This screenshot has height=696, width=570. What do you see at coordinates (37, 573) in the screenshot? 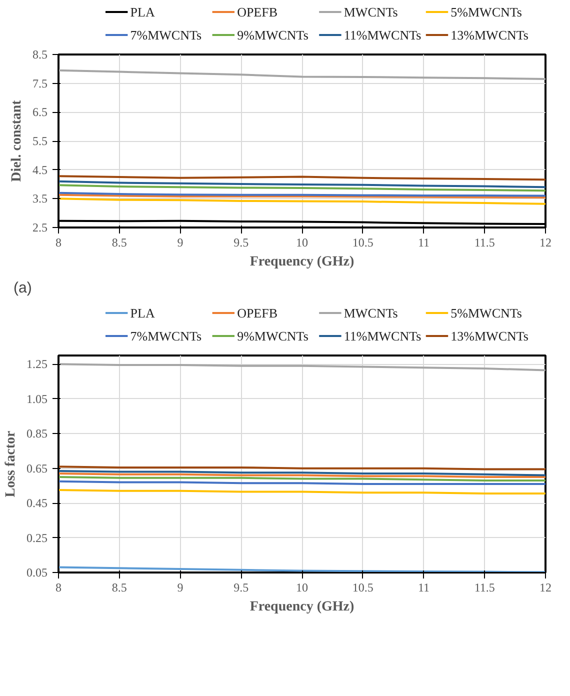
I see `y-tick-label: 0.05` at bounding box center [37, 573].